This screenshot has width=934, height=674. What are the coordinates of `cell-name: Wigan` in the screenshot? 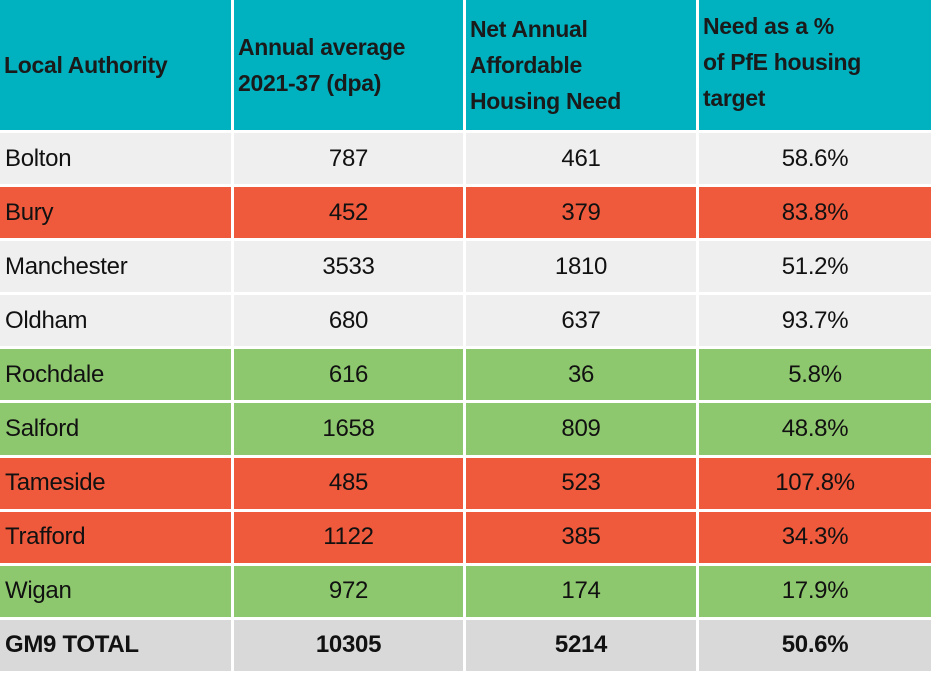 It's located at (117, 592).